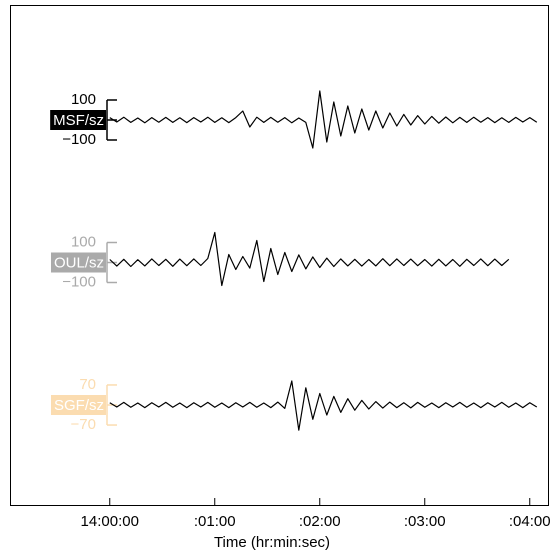  What do you see at coordinates (272, 542) in the screenshot?
I see `x-axis-title: Time (hr:min:sec)` at bounding box center [272, 542].